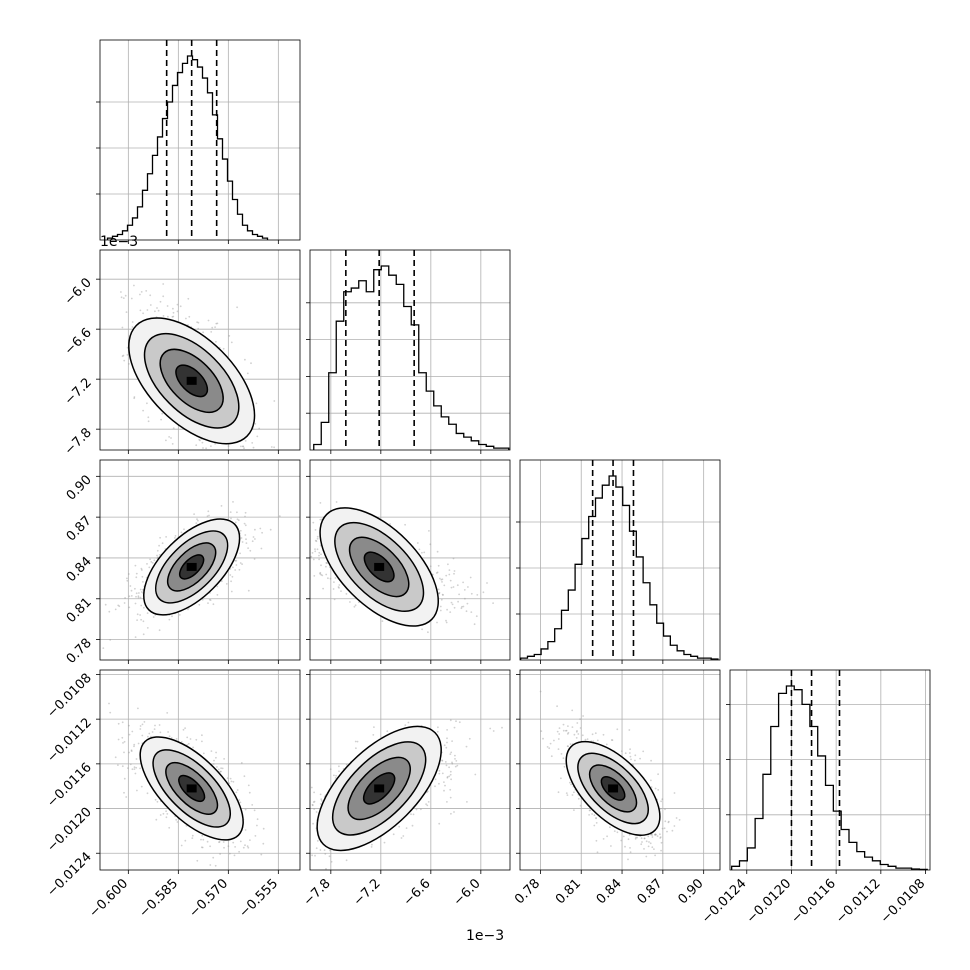  What do you see at coordinates (200, 560) in the screenshot?
I see `panel-frame` at bounding box center [200, 560].